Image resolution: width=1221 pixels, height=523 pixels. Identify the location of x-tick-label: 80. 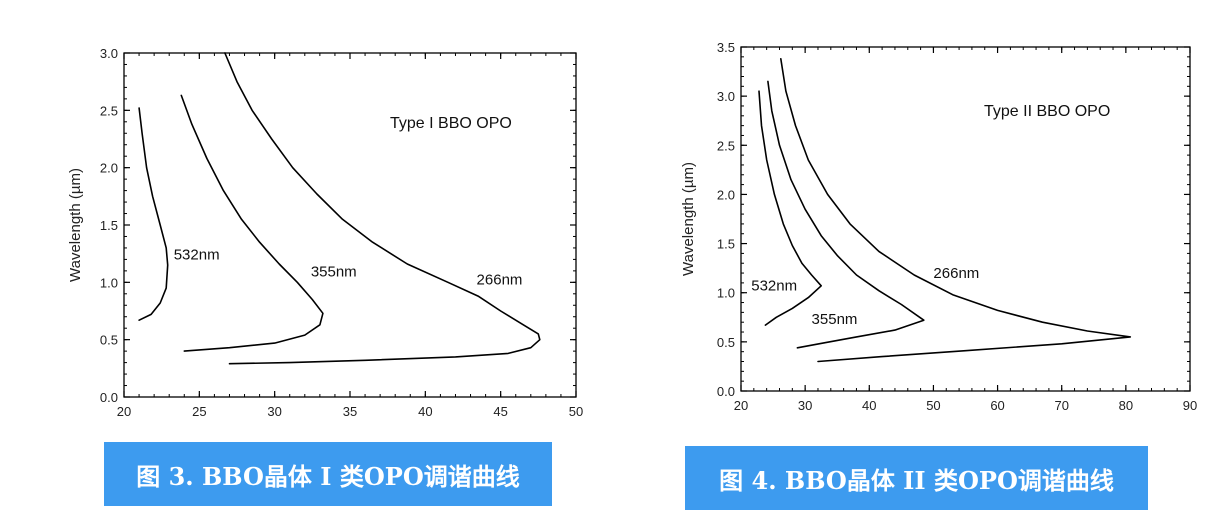
(1126, 405).